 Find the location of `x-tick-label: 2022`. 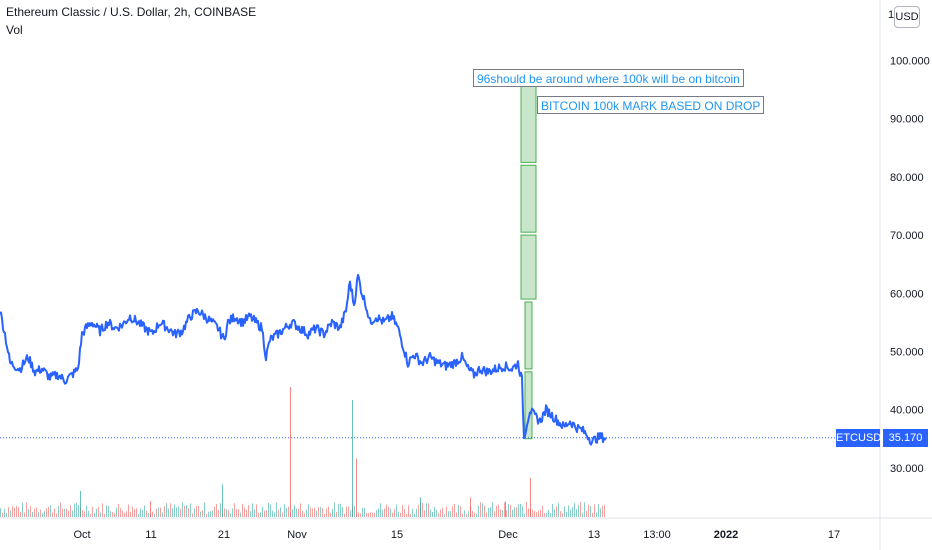

x-tick-label: 2022 is located at coordinates (726, 535).